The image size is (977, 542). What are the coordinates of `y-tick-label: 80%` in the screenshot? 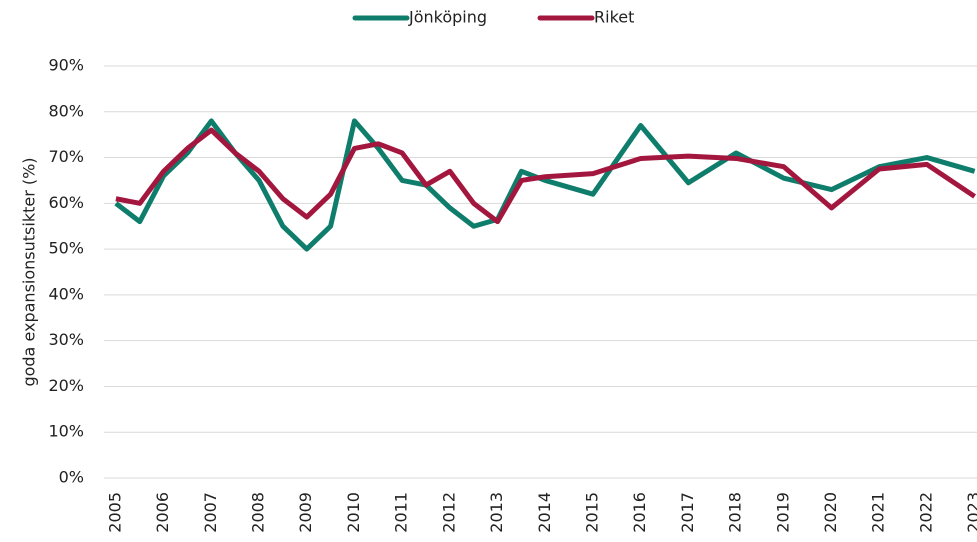 It's located at (66, 110).